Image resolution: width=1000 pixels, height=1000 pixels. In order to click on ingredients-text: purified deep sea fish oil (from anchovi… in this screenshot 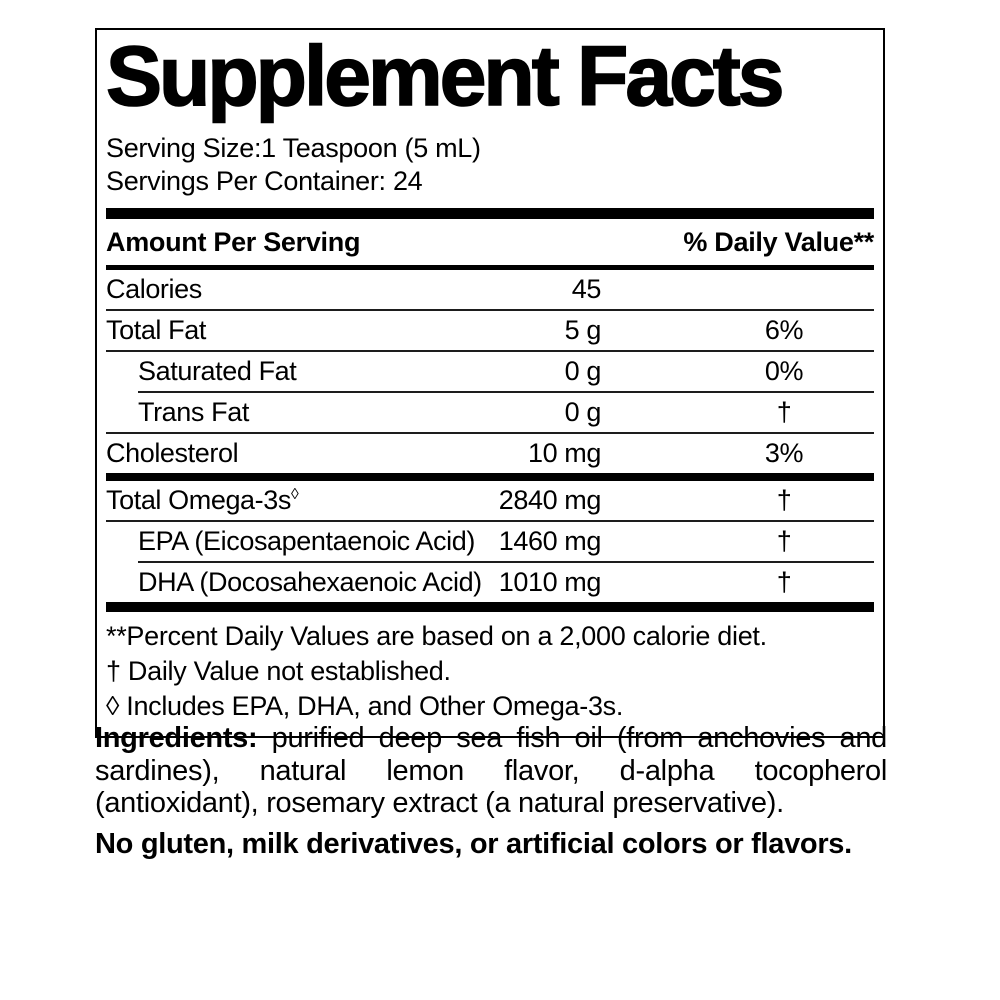, I will do `click(491, 770)`.